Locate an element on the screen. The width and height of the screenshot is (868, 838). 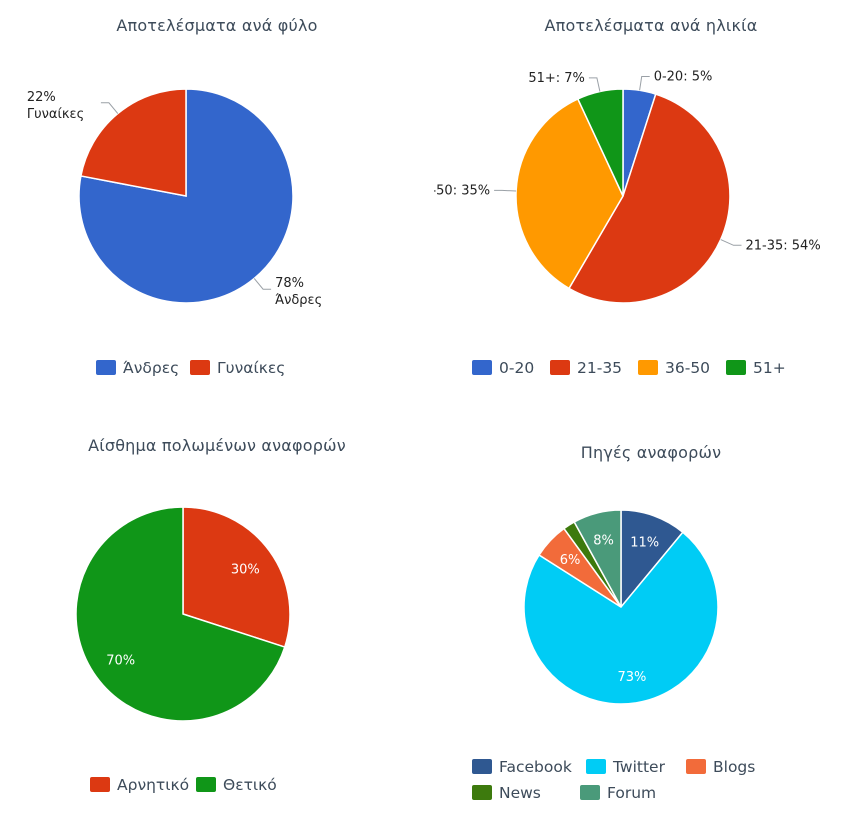
legend-label: Facebook is located at coordinates (535, 767).